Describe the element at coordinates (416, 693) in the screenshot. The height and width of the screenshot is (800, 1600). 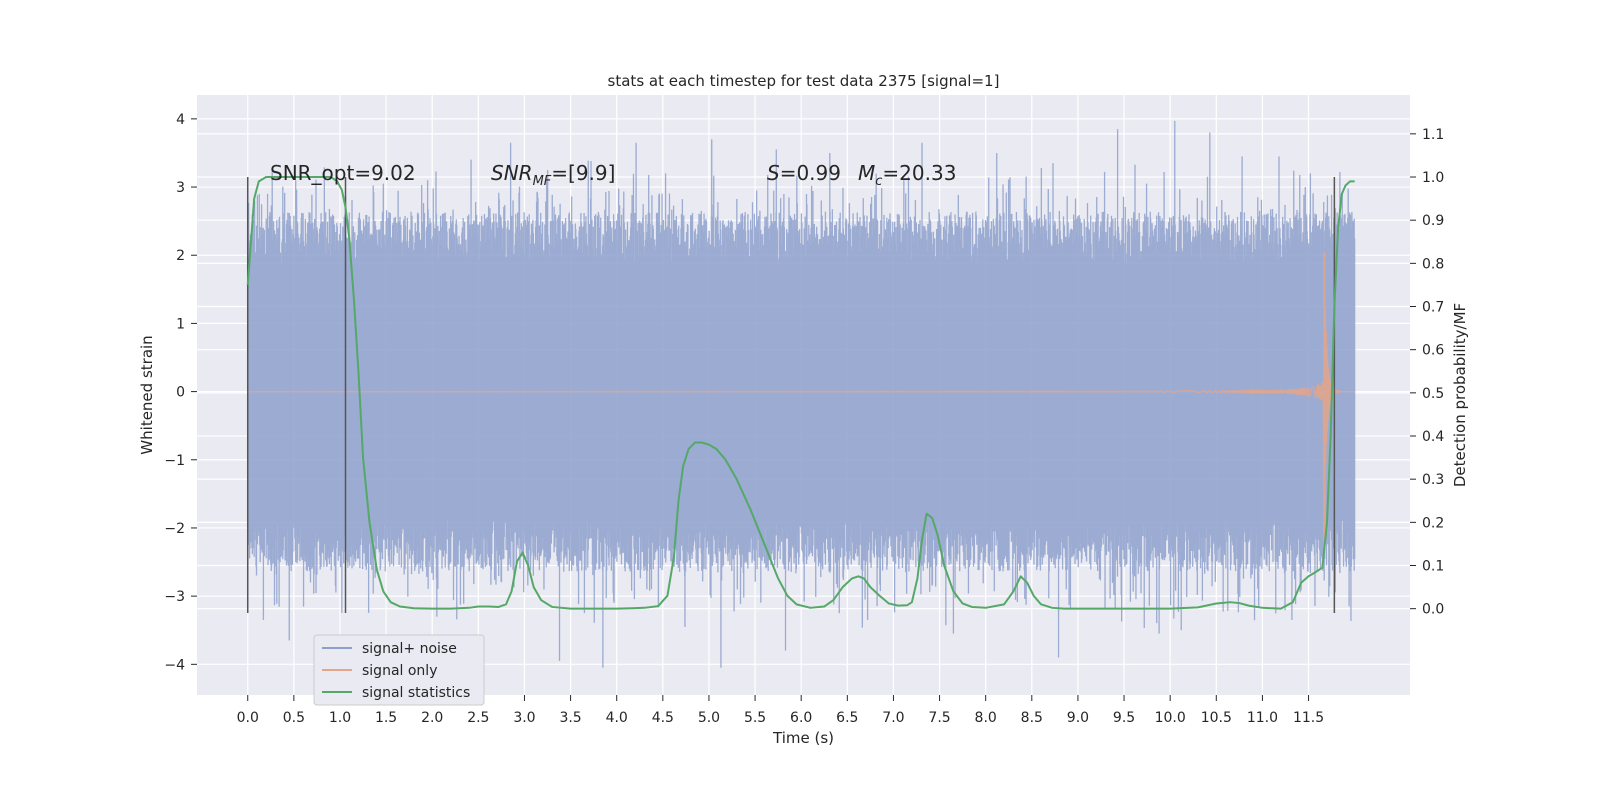
I see `legend-label-signal-statistics: signal statistics` at that location.